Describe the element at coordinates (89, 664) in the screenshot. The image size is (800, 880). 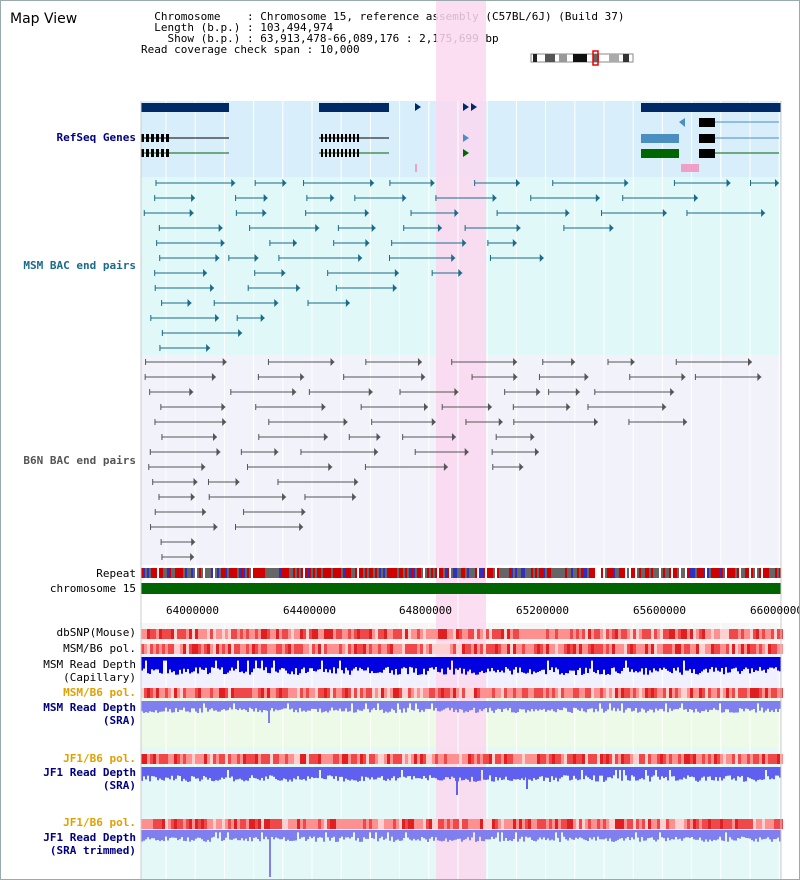
I see `msm-read-depth-capillary-label: MSM Read Depth` at that location.